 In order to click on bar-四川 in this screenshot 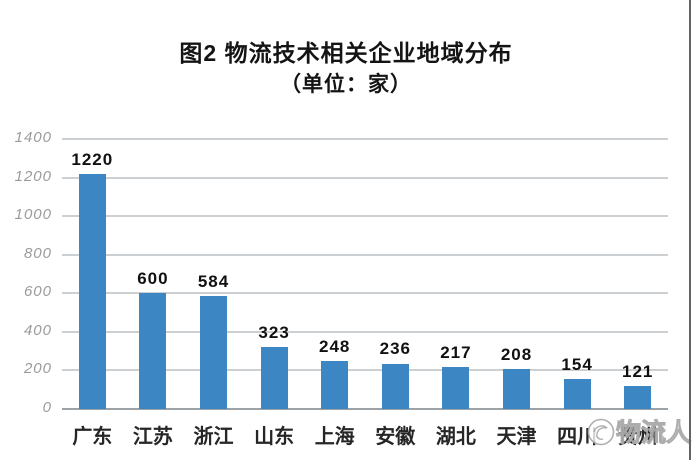, I will do `click(577, 394)`.